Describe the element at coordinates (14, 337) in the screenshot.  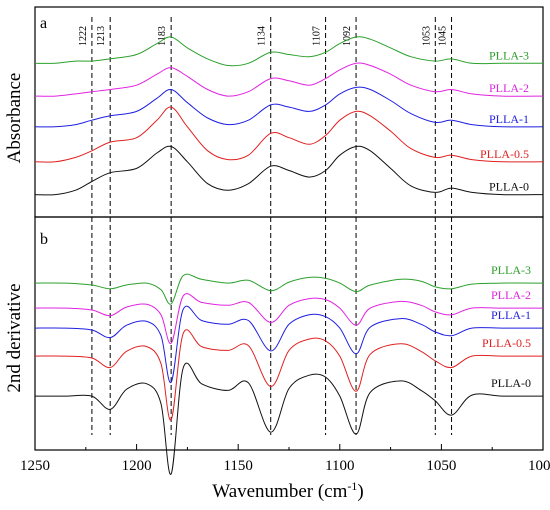
I see `y-axis-label-2nd-derivative: 2nd derivative` at that location.